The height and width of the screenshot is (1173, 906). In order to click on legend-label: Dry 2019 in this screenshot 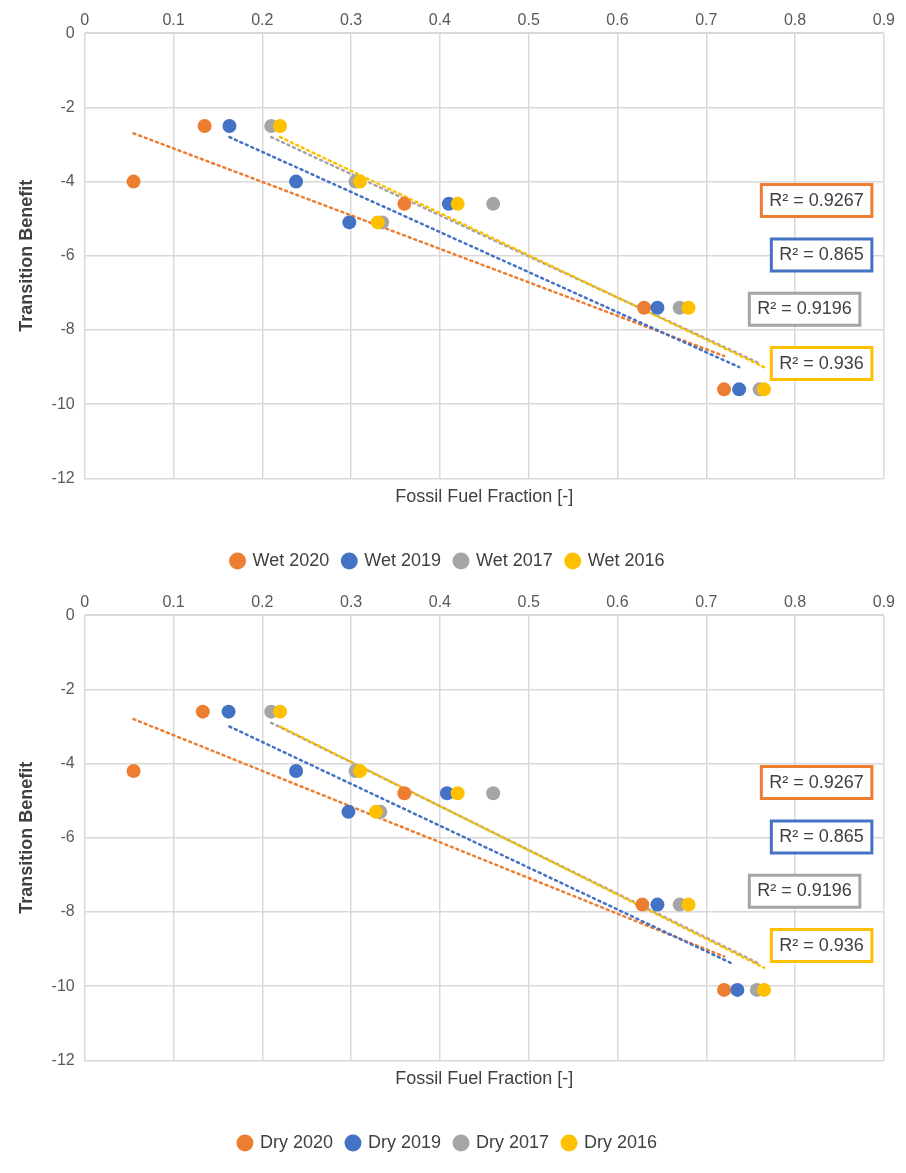, I will do `click(404, 1141)`.